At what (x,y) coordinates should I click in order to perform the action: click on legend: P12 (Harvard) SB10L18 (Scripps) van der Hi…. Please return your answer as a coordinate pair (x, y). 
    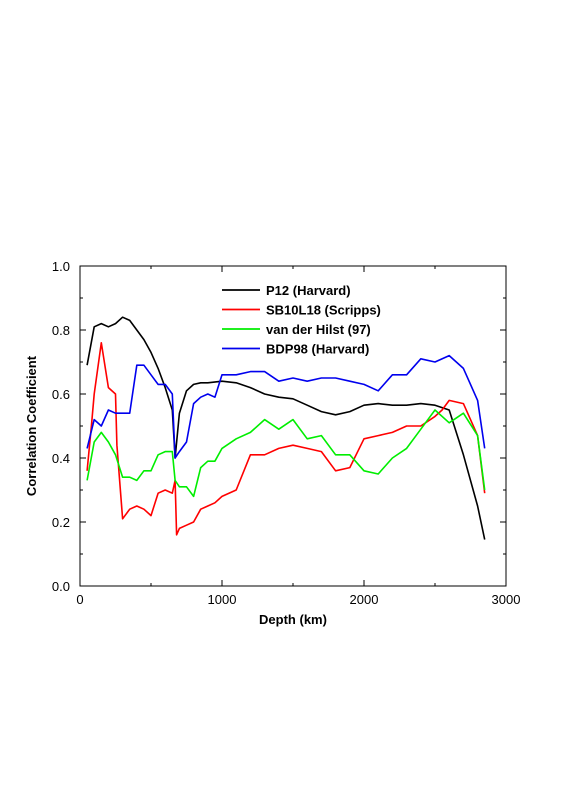
    Looking at the image, I should click on (301, 320).